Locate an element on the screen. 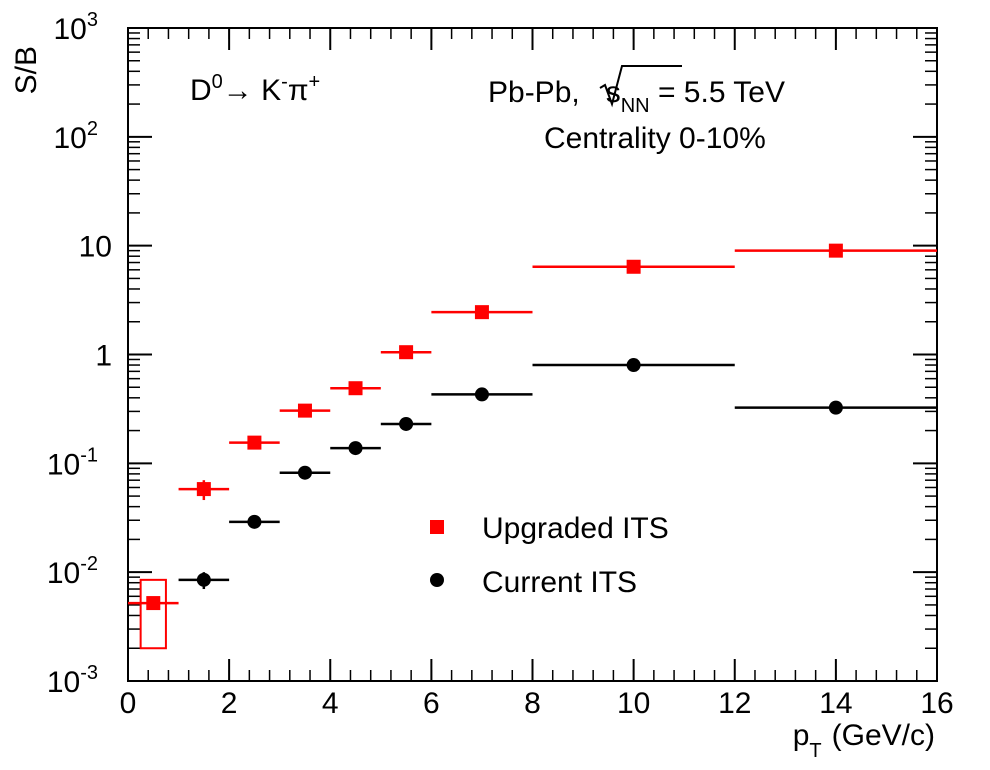  decay-k-sup: - is located at coordinates (284, 82).